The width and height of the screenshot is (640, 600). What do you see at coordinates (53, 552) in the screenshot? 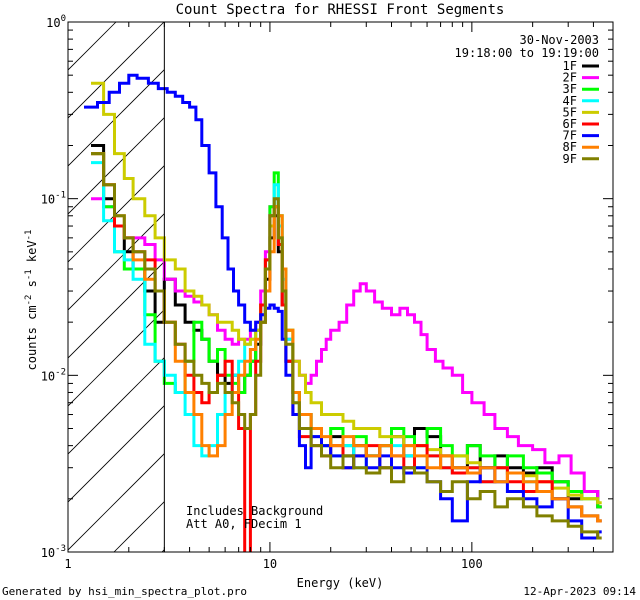
I see `y-tick-label: 10⁻³` at bounding box center [53, 552].